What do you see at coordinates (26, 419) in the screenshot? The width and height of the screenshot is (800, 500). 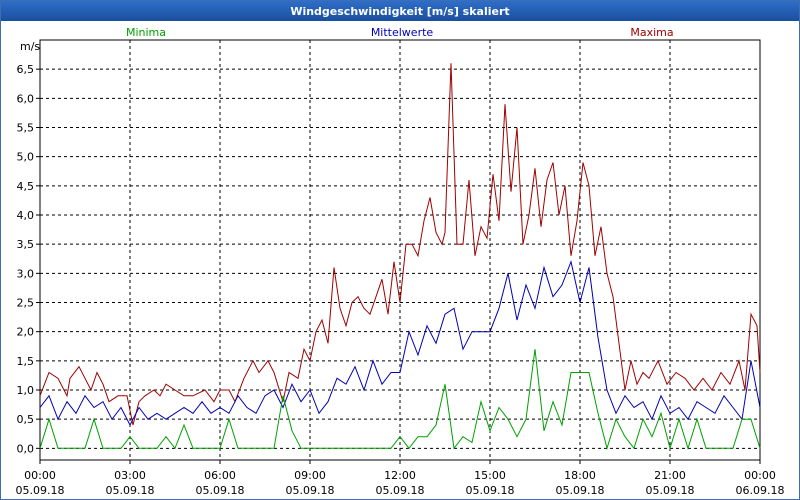 I see `y-tick-label: 0,5` at bounding box center [26, 419].